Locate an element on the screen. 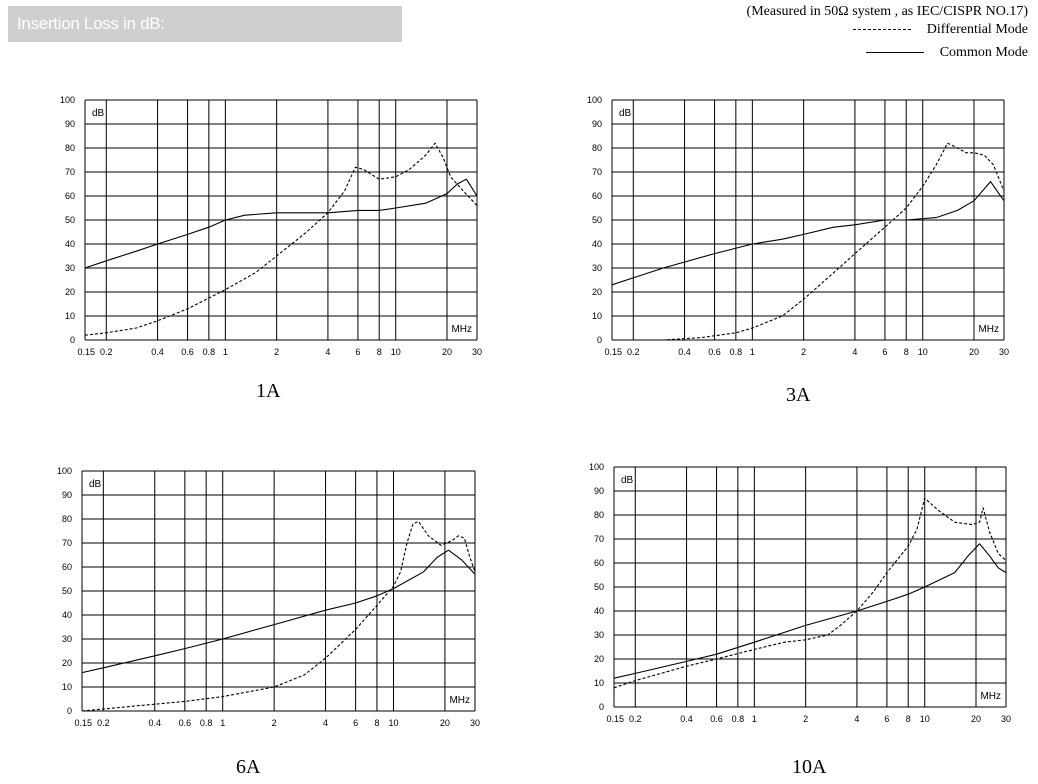 The width and height of the screenshot is (1038, 784). chart-1a-caption: 1A is located at coordinates (268, 391).